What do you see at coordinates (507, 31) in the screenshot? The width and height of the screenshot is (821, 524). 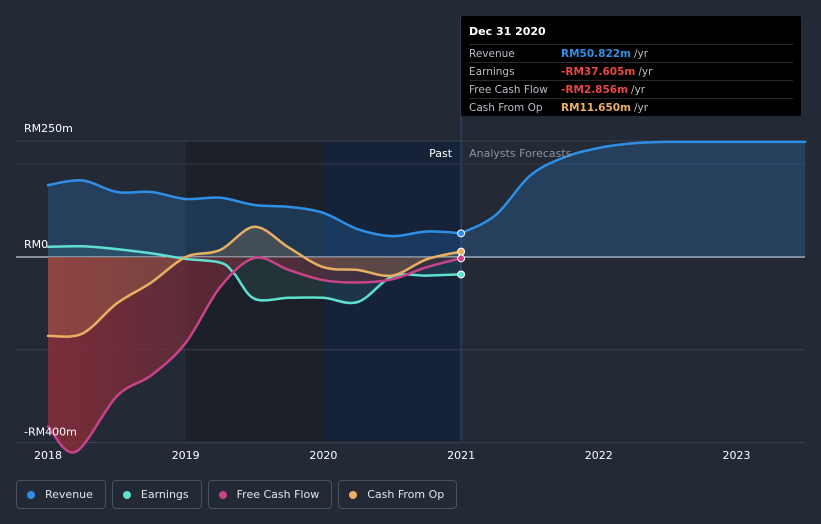 I see `tooltip-date: Dec 31 2020` at bounding box center [507, 31].